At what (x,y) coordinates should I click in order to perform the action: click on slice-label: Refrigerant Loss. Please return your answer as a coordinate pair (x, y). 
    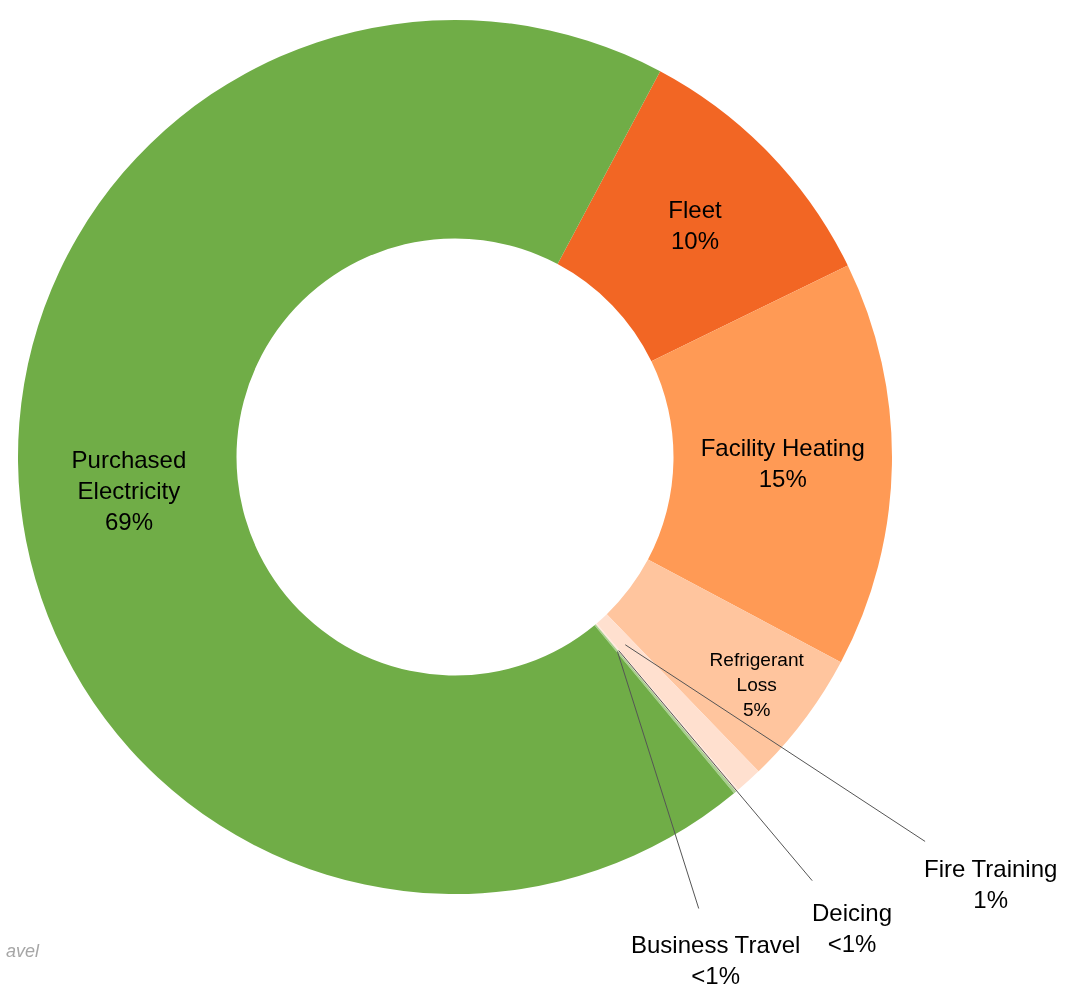
    Looking at the image, I should click on (757, 672).